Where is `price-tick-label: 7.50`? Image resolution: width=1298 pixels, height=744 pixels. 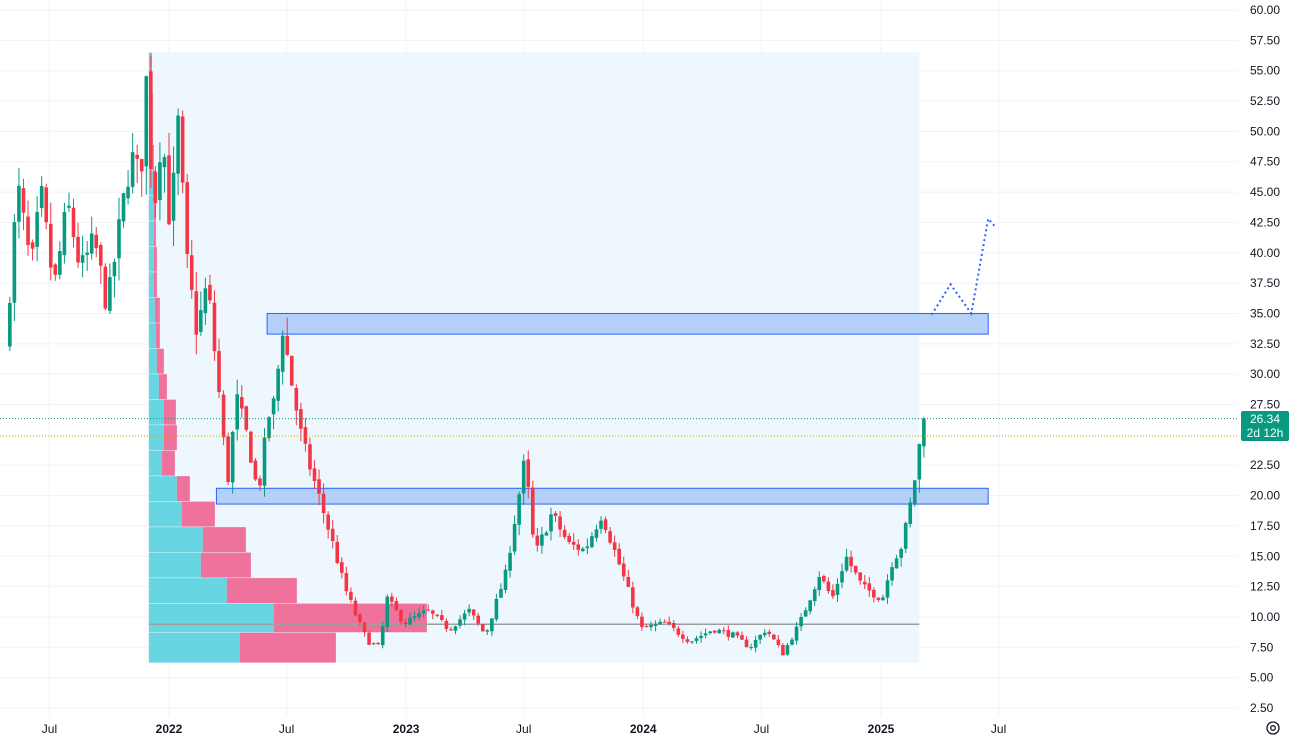 price-tick-label: 7.50 is located at coordinates (1262, 647).